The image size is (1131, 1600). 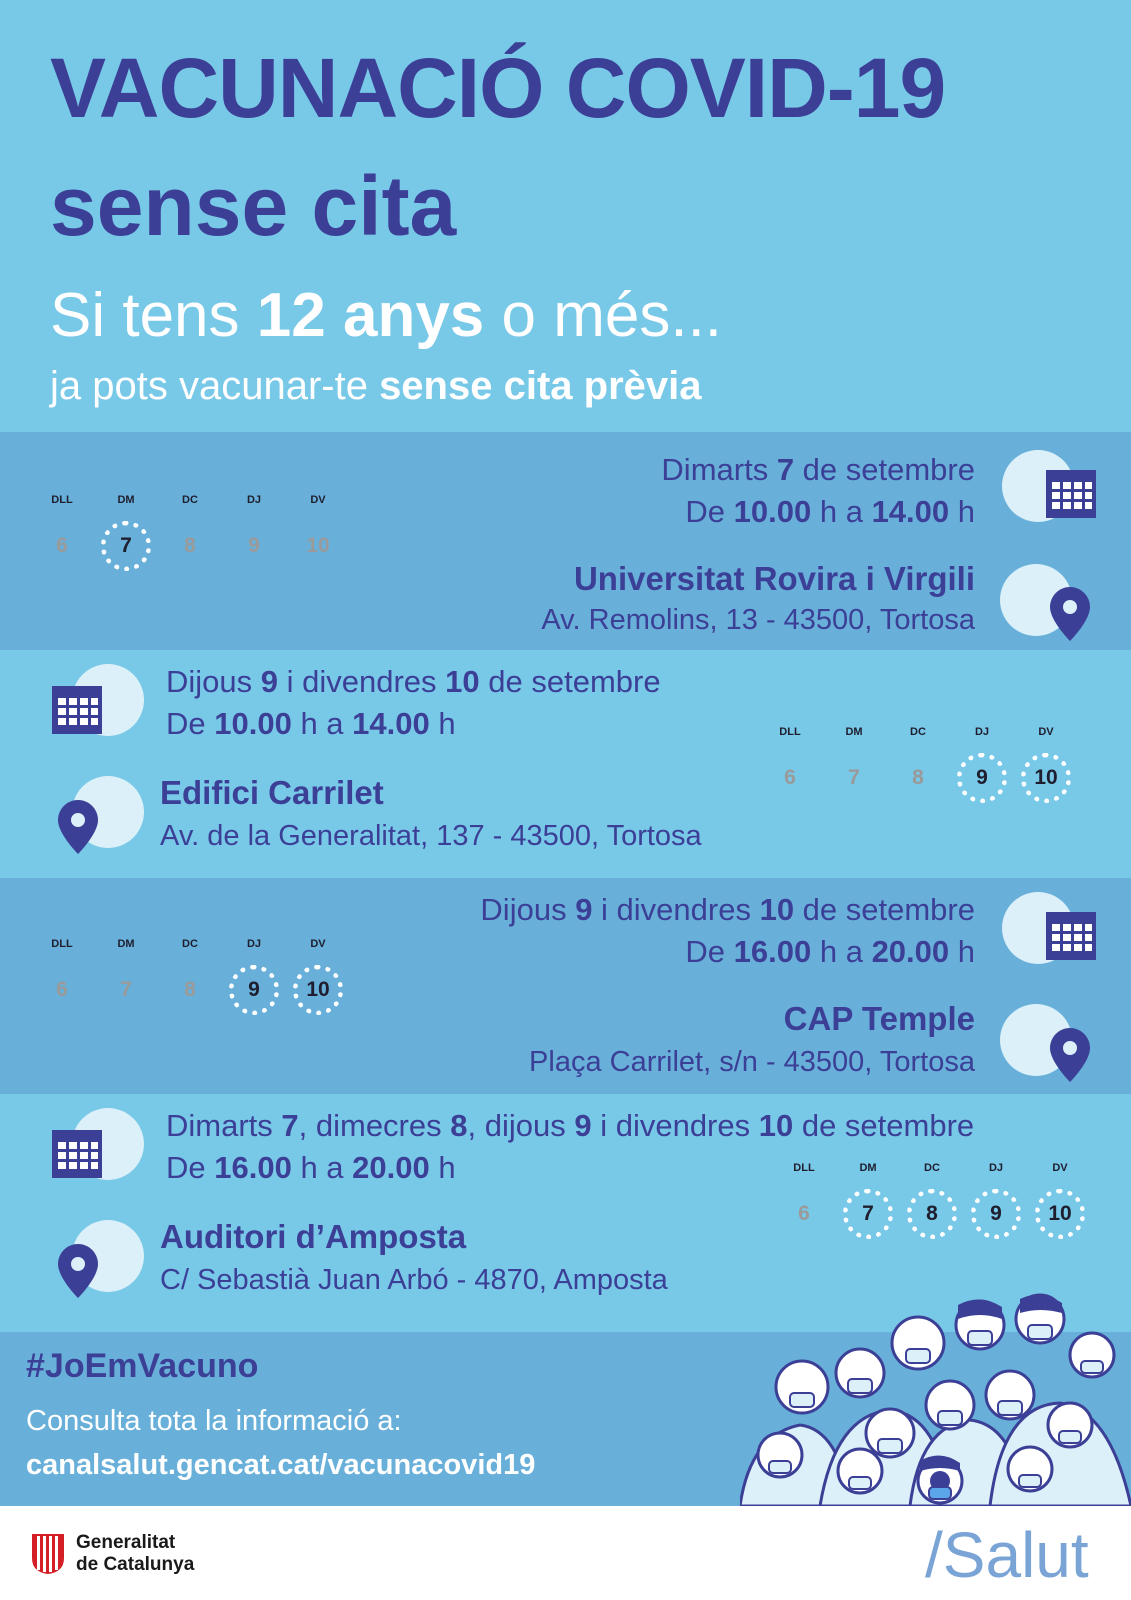 What do you see at coordinates (126, 1542) in the screenshot?
I see `generalitat-line1: Generalitat` at bounding box center [126, 1542].